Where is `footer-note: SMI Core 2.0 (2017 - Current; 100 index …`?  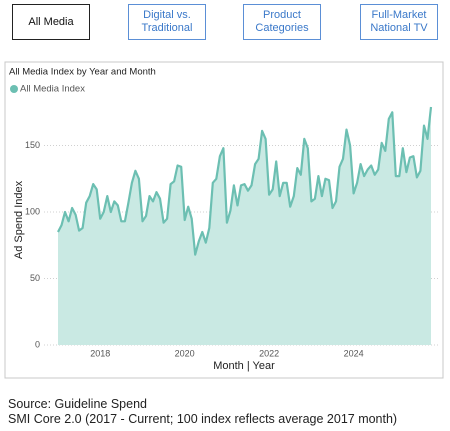
footer-note: SMI Core 2.0 (2017 - Current; 100 index … is located at coordinates (203, 419).